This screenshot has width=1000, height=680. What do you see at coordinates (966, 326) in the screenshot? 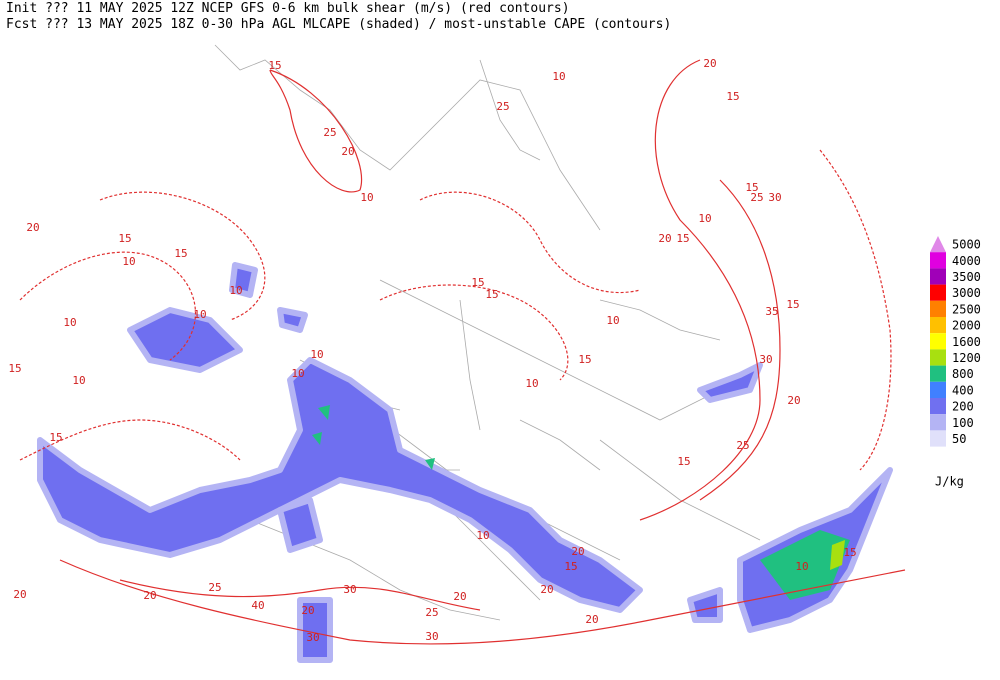
I see `legend-label: 2000` at bounding box center [966, 326].